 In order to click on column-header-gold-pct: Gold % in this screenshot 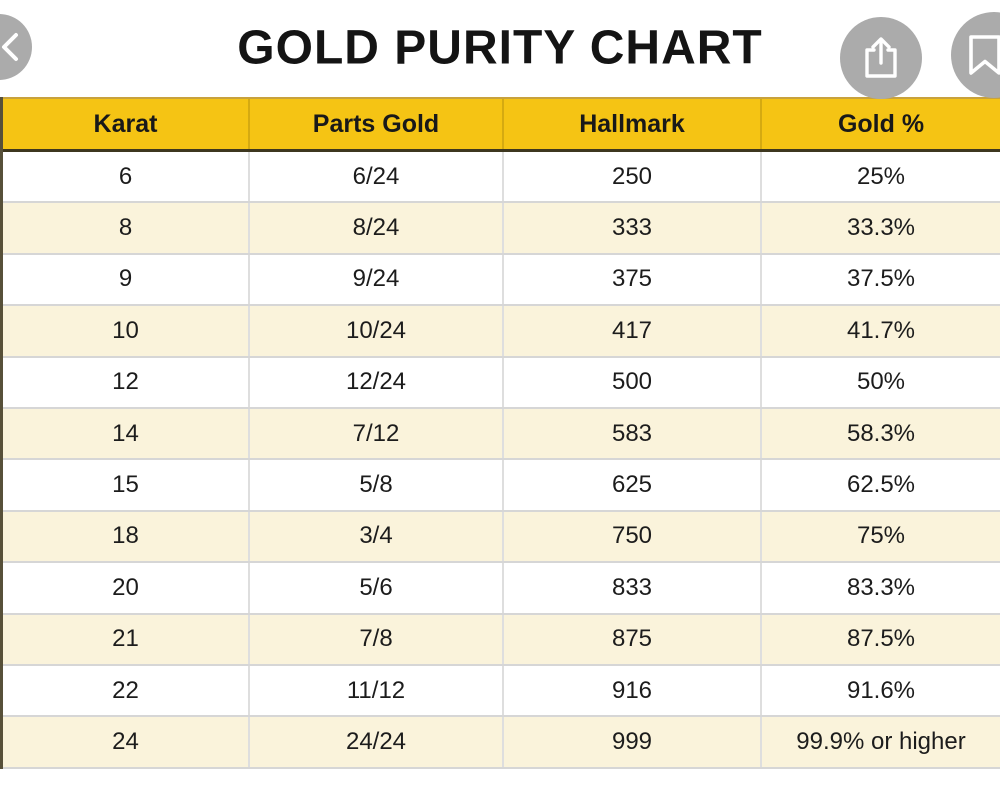, I will do `click(881, 123)`.